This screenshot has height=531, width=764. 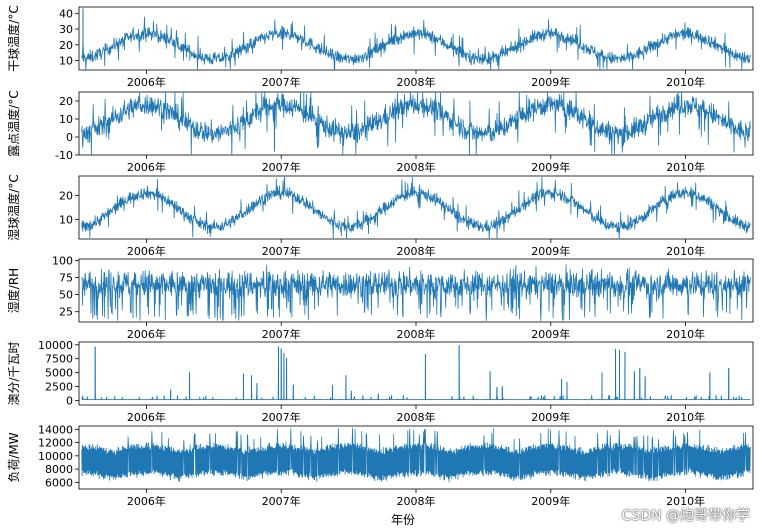 What do you see at coordinates (685, 516) in the screenshot?
I see `watermark: CSDN @炮哥带你学` at bounding box center [685, 516].